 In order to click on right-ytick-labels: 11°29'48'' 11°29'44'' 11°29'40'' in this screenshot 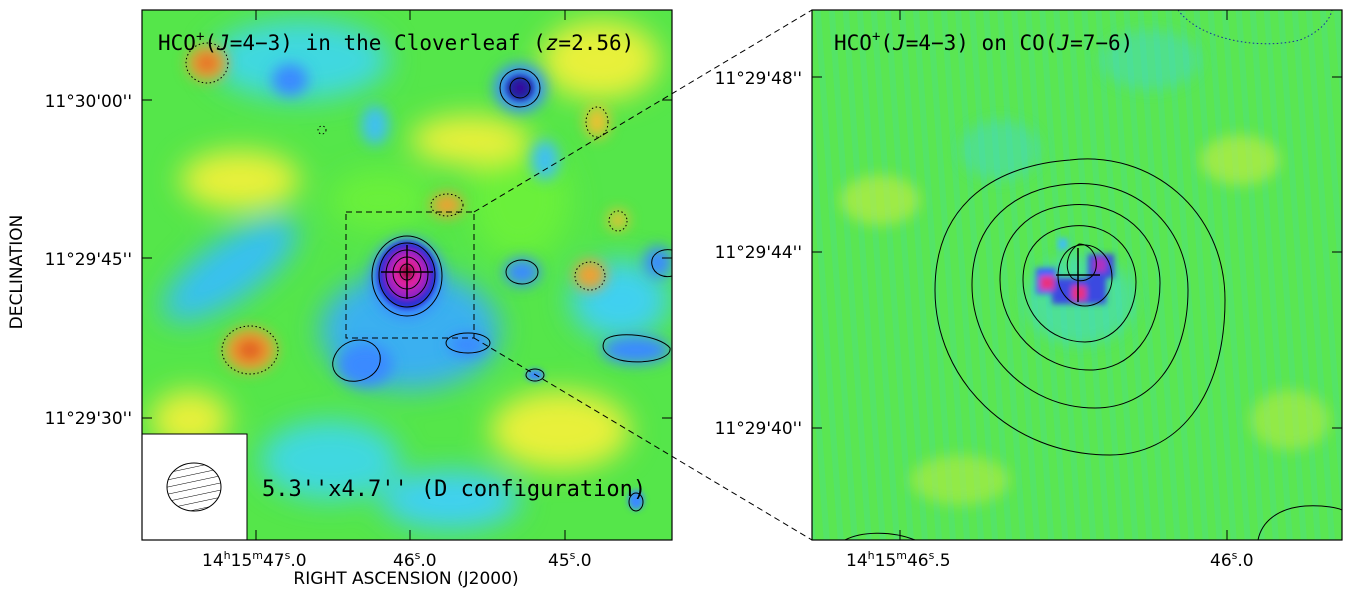, I will do `click(758, 254)`.